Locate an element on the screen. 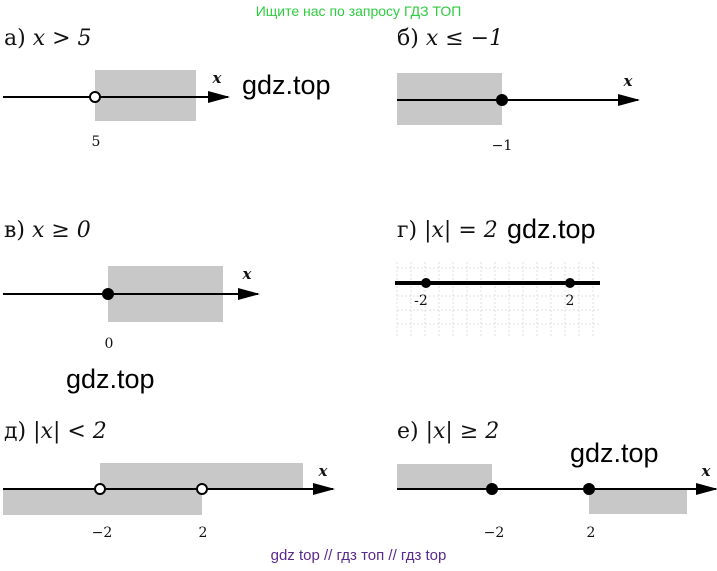 Image resolution: width=717 pixels, height=571 pixels. filled-point-minus-2-f is located at coordinates (492, 489).